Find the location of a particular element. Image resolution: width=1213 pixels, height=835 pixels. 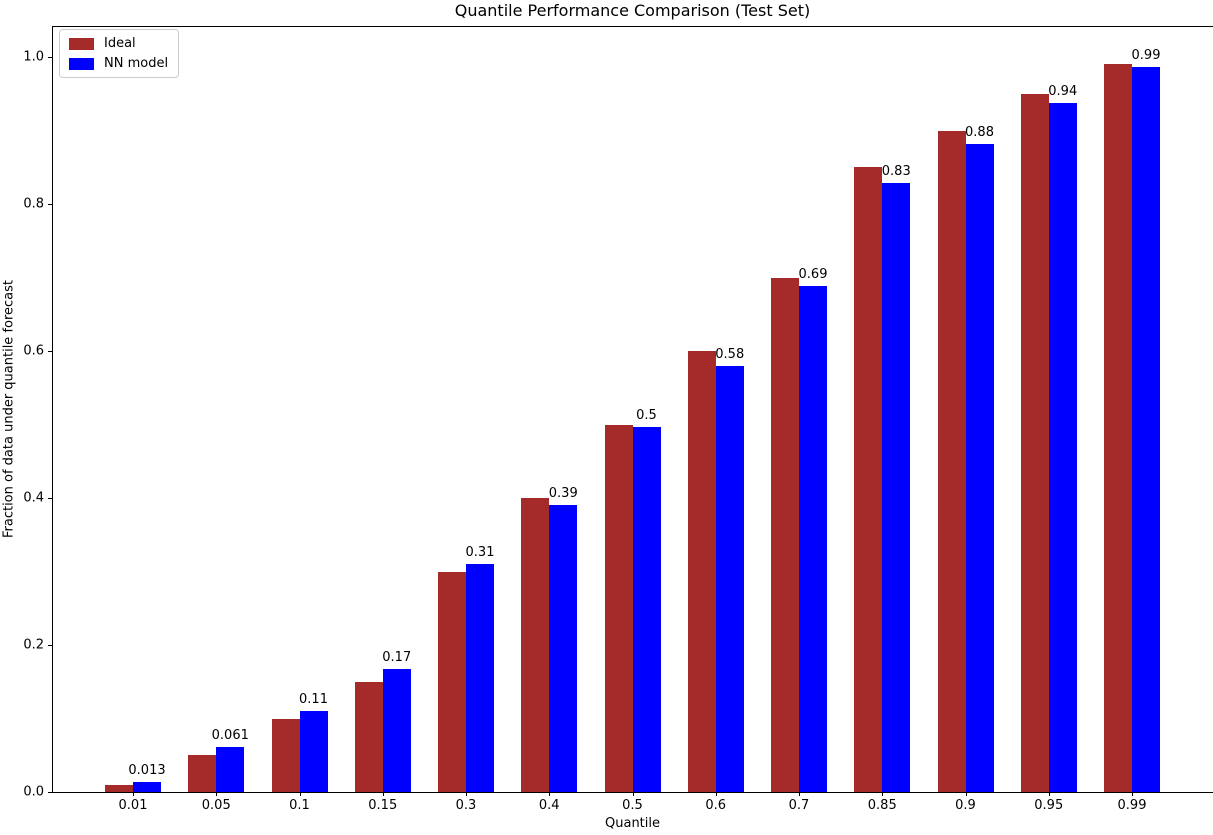

x-tick-label: 0.7 is located at coordinates (799, 805).